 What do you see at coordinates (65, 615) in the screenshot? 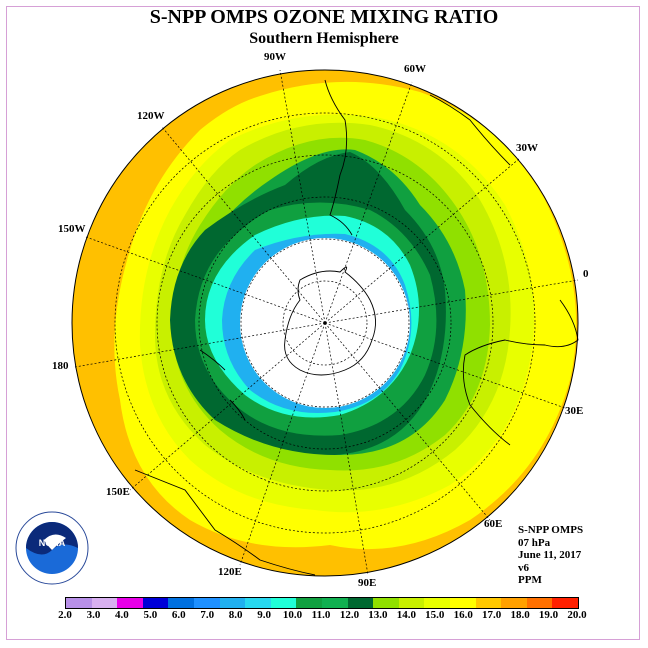
I see `color-scale-tick-label: 2.0` at bounding box center [65, 615].